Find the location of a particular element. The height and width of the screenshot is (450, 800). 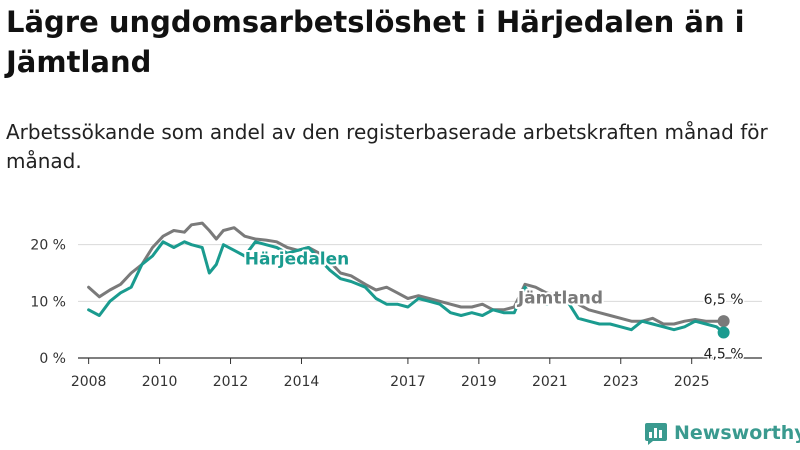

x-tick-label: 2021 is located at coordinates (550, 382).